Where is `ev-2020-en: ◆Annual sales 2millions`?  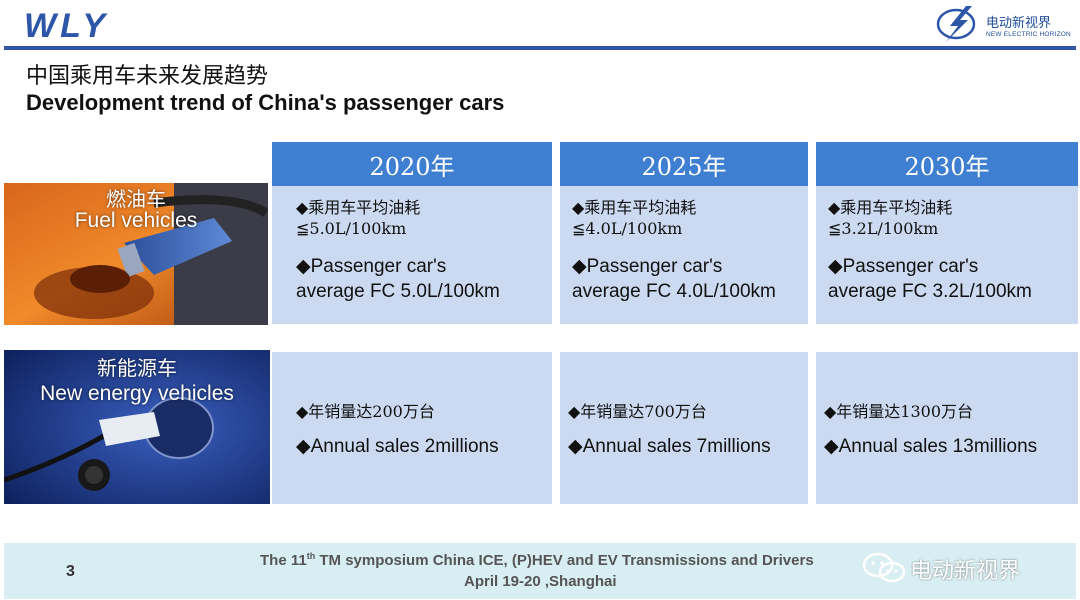 ev-2020-en: ◆Annual sales 2millions is located at coordinates (397, 446).